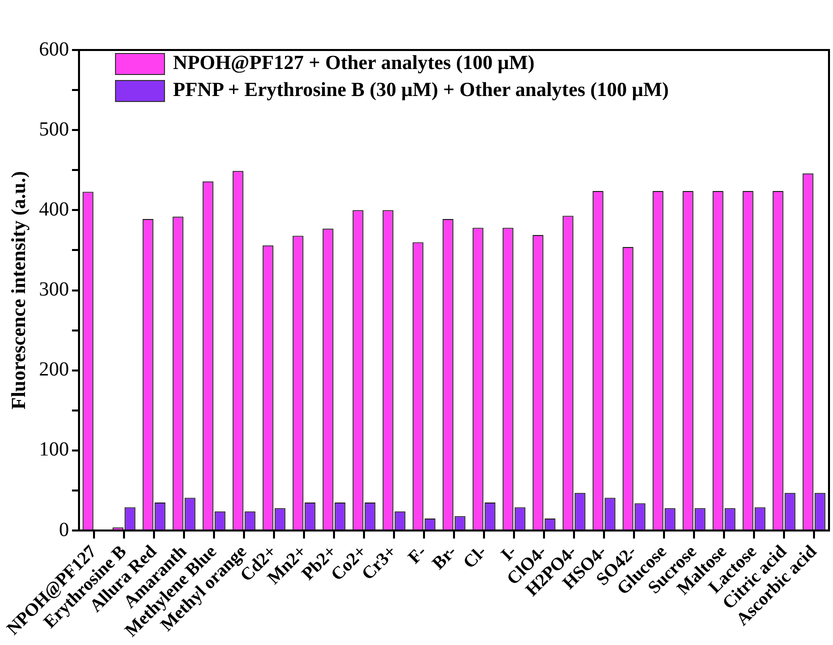 The height and width of the screenshot is (645, 833). Describe the element at coordinates (54, 289) in the screenshot. I see `y-tick-label: 300` at that location.